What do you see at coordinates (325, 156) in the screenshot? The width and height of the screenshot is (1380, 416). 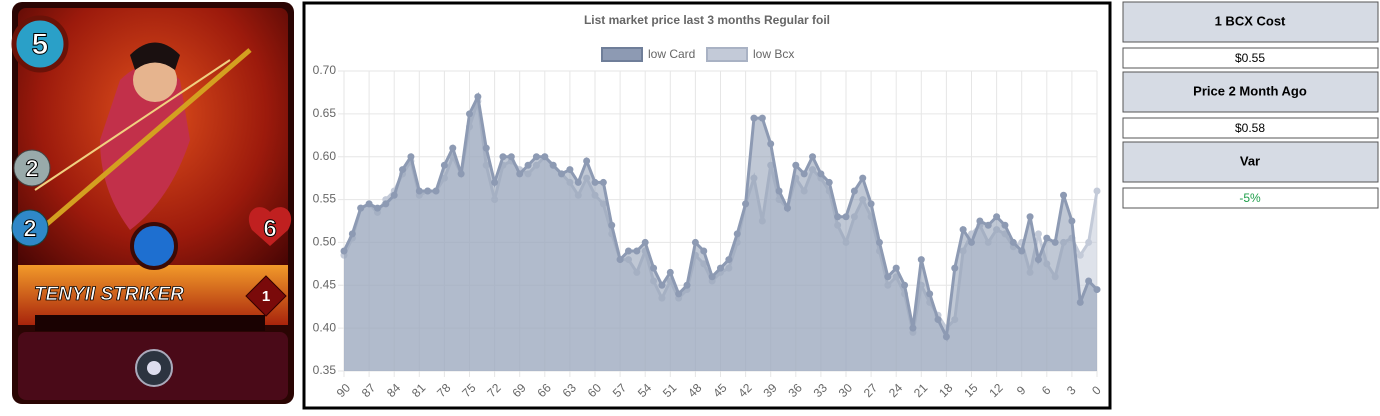 I see `y-tick-label: 0.60` at bounding box center [325, 156].